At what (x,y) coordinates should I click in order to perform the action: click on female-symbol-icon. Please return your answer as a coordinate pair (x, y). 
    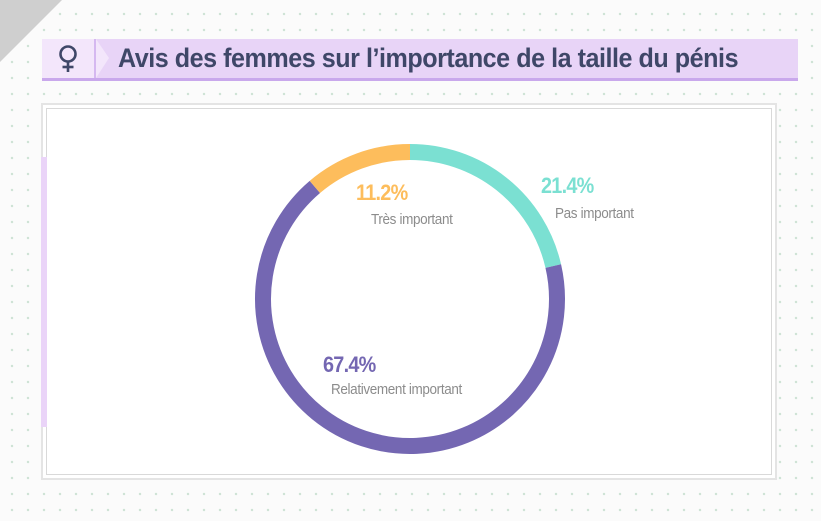
    Looking at the image, I should click on (68, 58).